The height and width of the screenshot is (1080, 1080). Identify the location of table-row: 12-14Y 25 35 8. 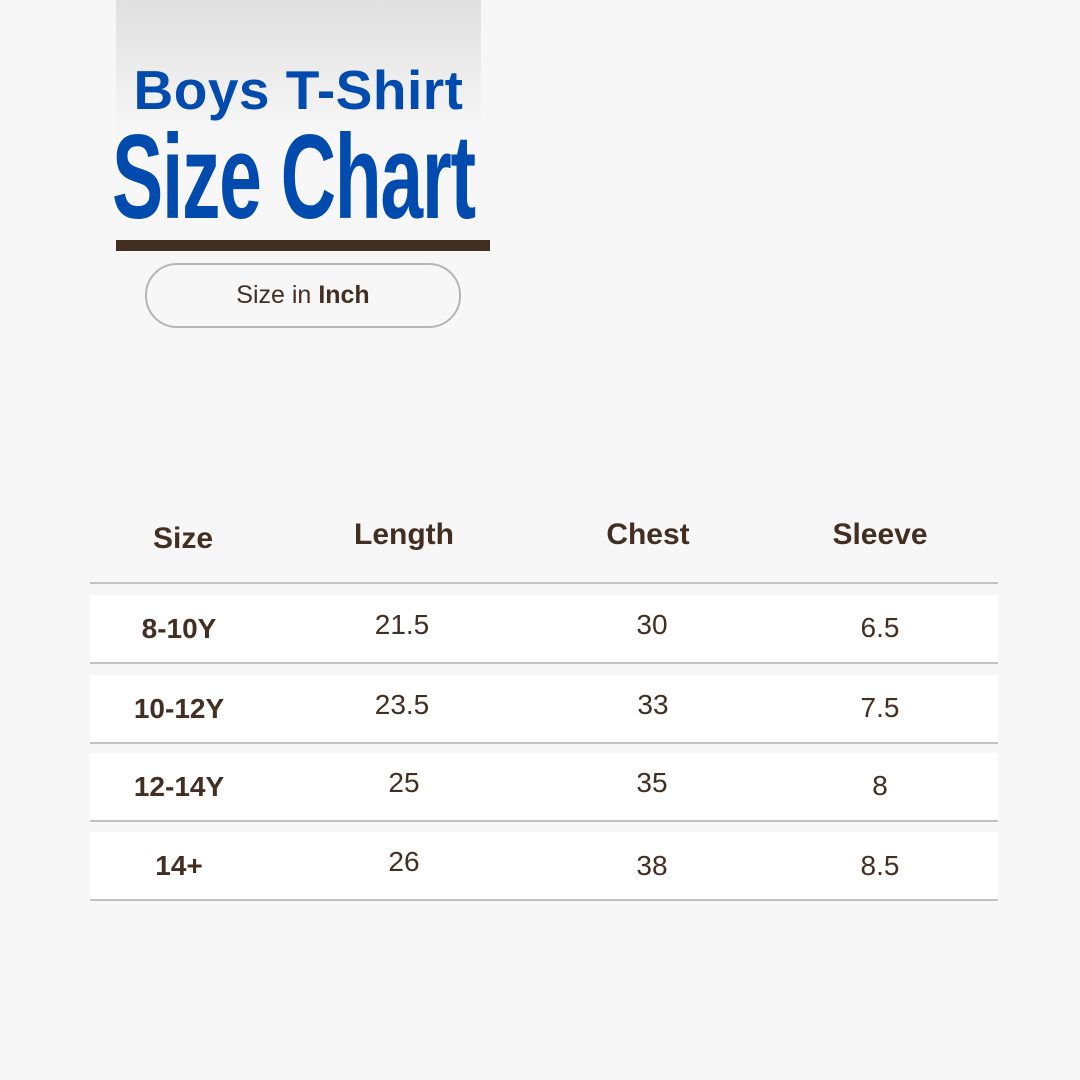
(544, 786).